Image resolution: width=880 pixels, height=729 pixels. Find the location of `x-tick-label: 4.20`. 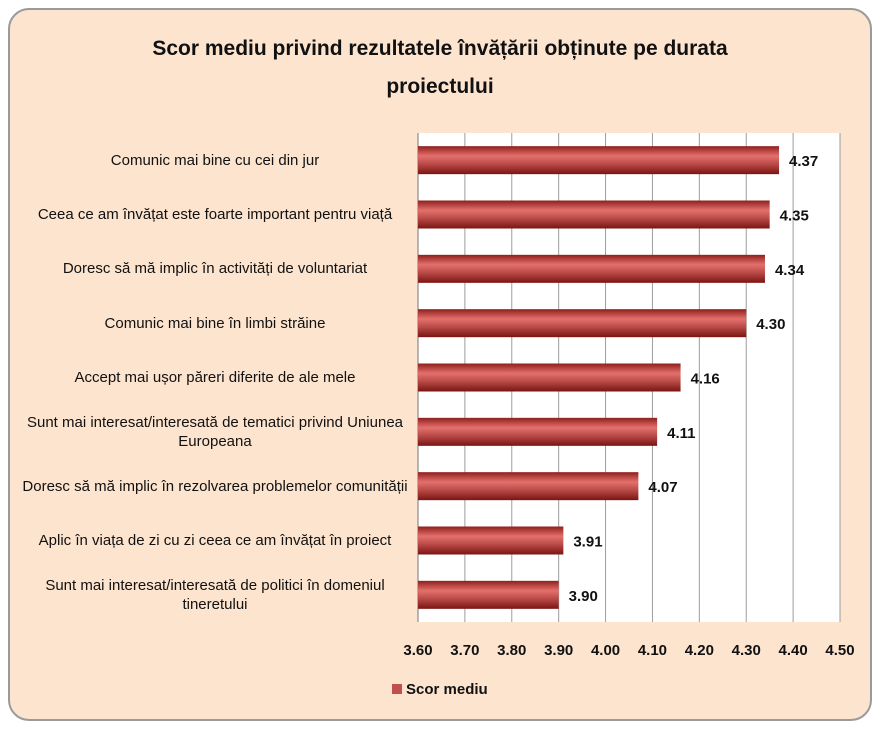

x-tick-label: 4.20 is located at coordinates (699, 650).